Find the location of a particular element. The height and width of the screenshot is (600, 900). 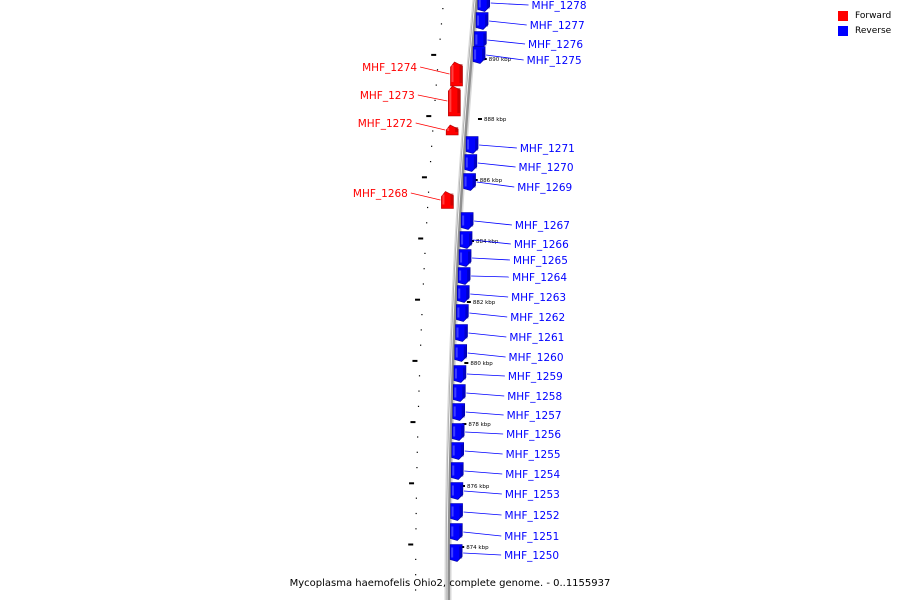

forward-swatch is located at coordinates (843, 15).